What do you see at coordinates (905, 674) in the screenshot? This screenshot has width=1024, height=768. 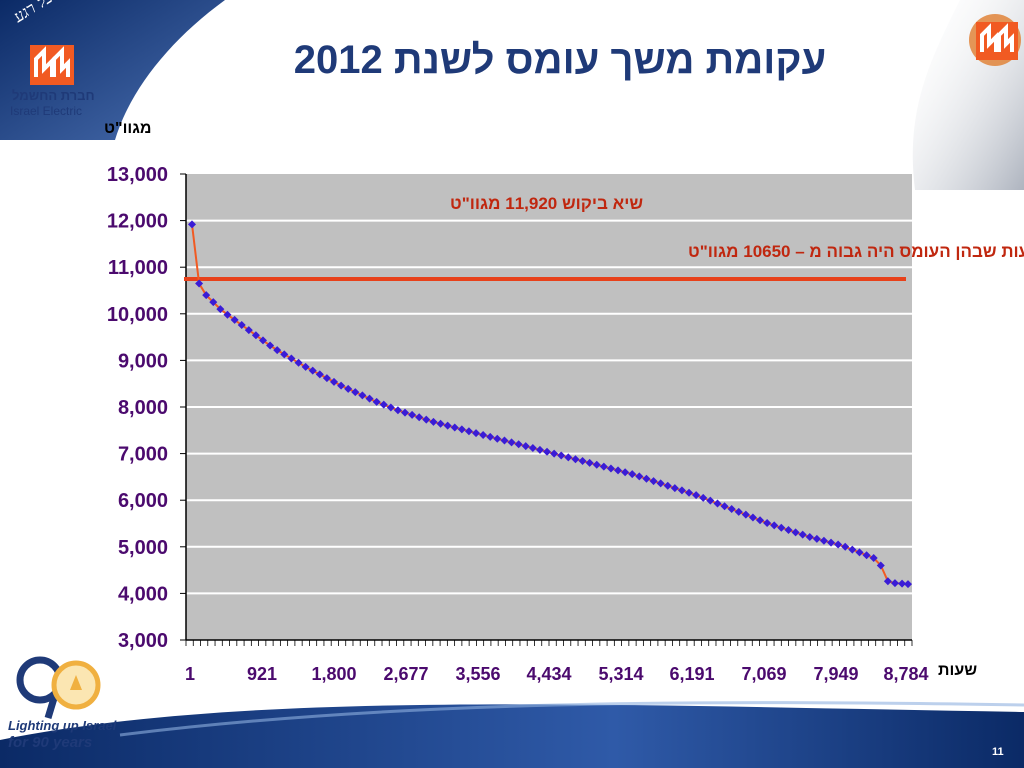 I see `x-tick-label: 8,784` at bounding box center [905, 674].